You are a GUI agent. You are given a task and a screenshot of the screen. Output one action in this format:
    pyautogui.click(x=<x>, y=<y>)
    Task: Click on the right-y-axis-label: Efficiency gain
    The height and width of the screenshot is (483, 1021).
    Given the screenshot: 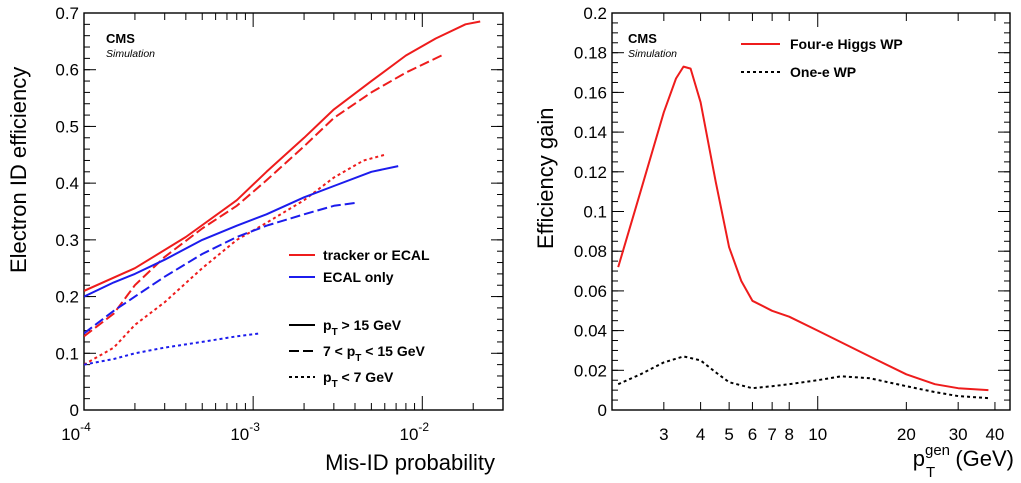 What is the action you would take?
    pyautogui.click(x=545, y=178)
    